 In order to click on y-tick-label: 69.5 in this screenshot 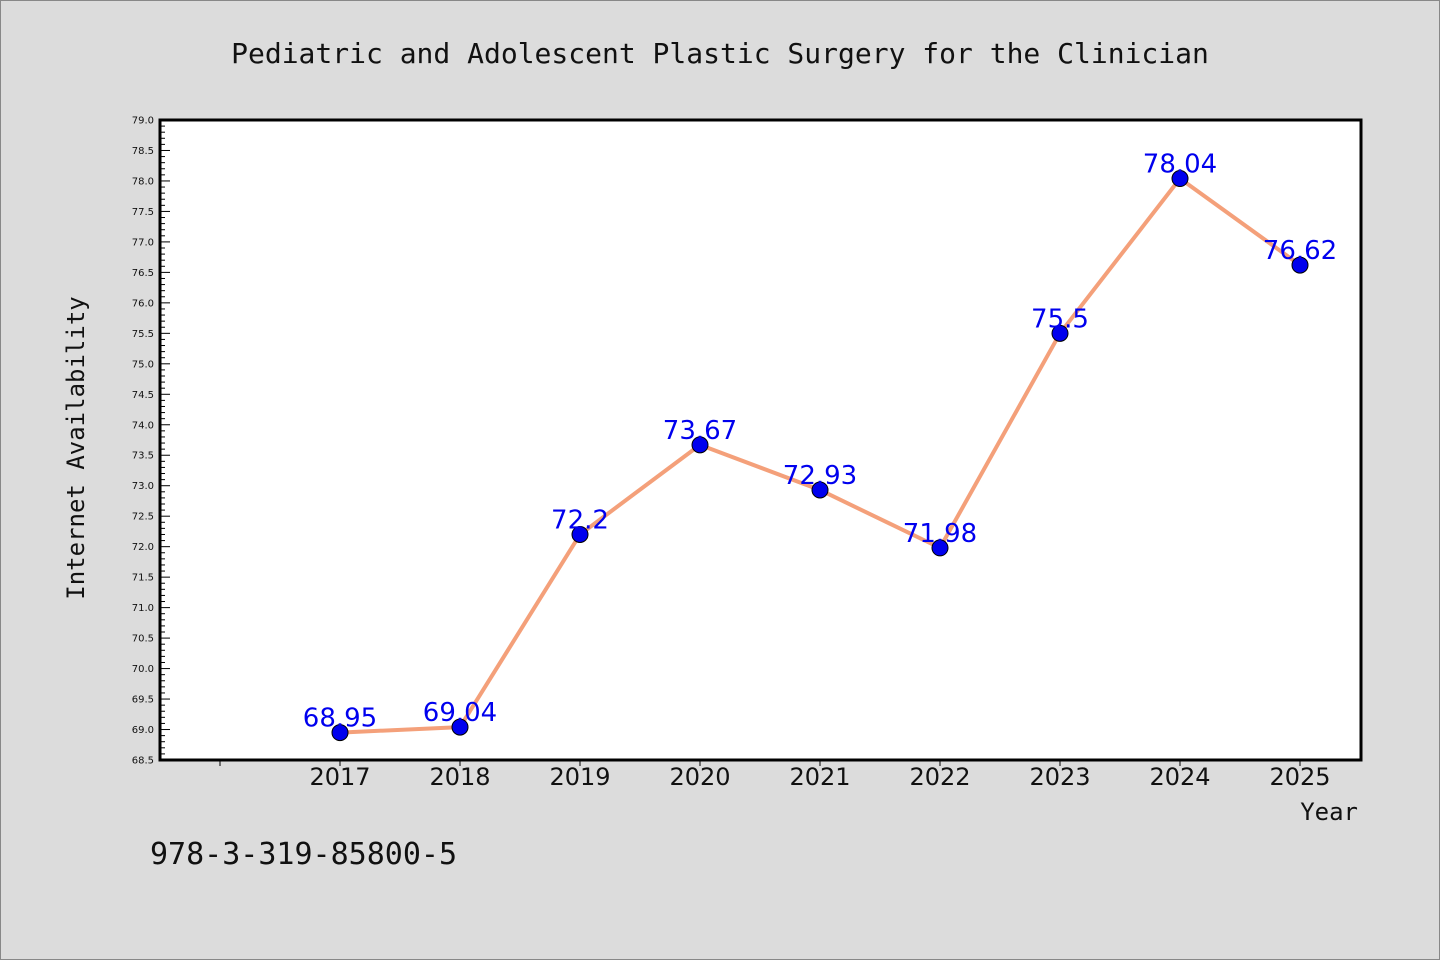, I will do `click(143, 700)`.